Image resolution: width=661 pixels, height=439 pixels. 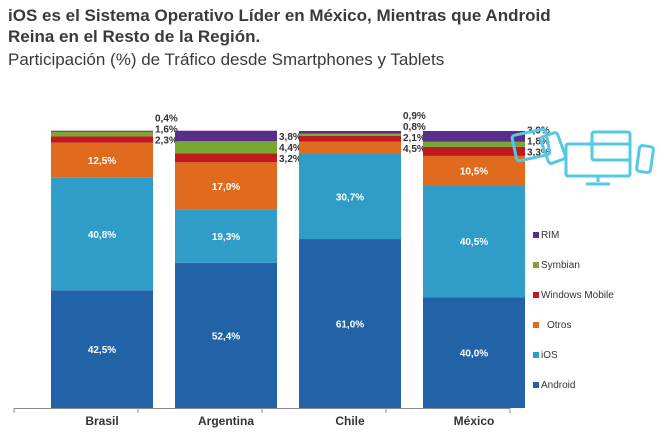 What do you see at coordinates (101, 421) in the screenshot?
I see `x-tick-label-brasil: Brasil` at bounding box center [101, 421].